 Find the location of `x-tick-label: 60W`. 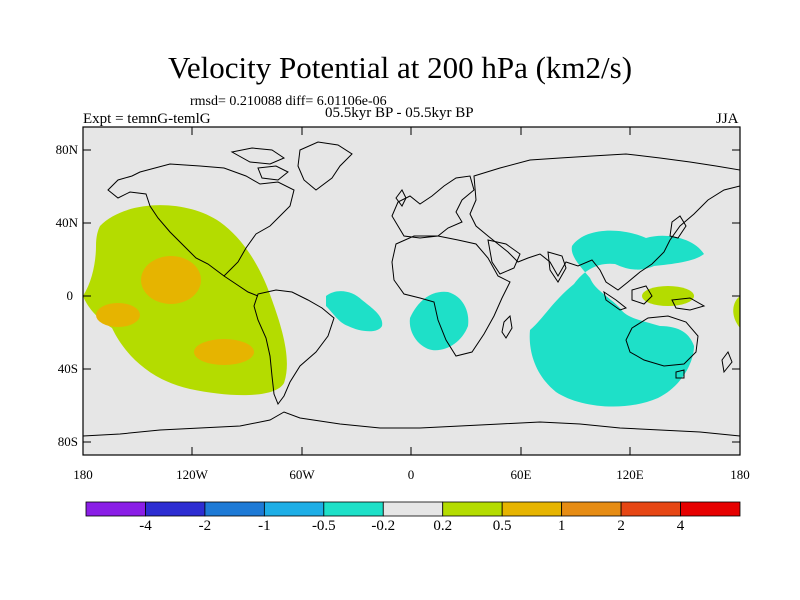

x-tick-label: 60W is located at coordinates (302, 474).